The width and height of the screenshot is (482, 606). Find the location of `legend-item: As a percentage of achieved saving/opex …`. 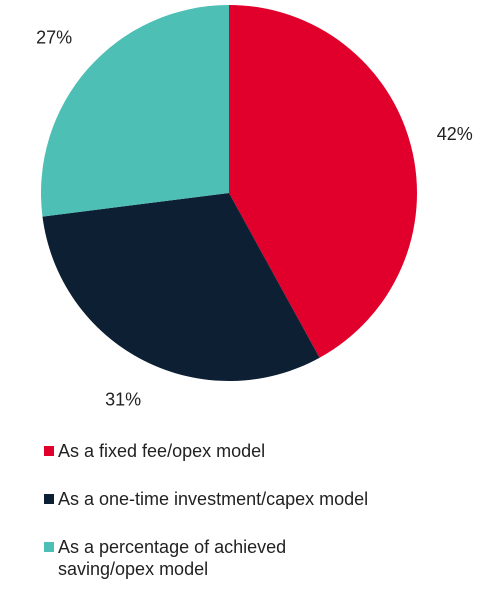

legend-item: As a percentage of achieved saving/opex … is located at coordinates (259, 558).